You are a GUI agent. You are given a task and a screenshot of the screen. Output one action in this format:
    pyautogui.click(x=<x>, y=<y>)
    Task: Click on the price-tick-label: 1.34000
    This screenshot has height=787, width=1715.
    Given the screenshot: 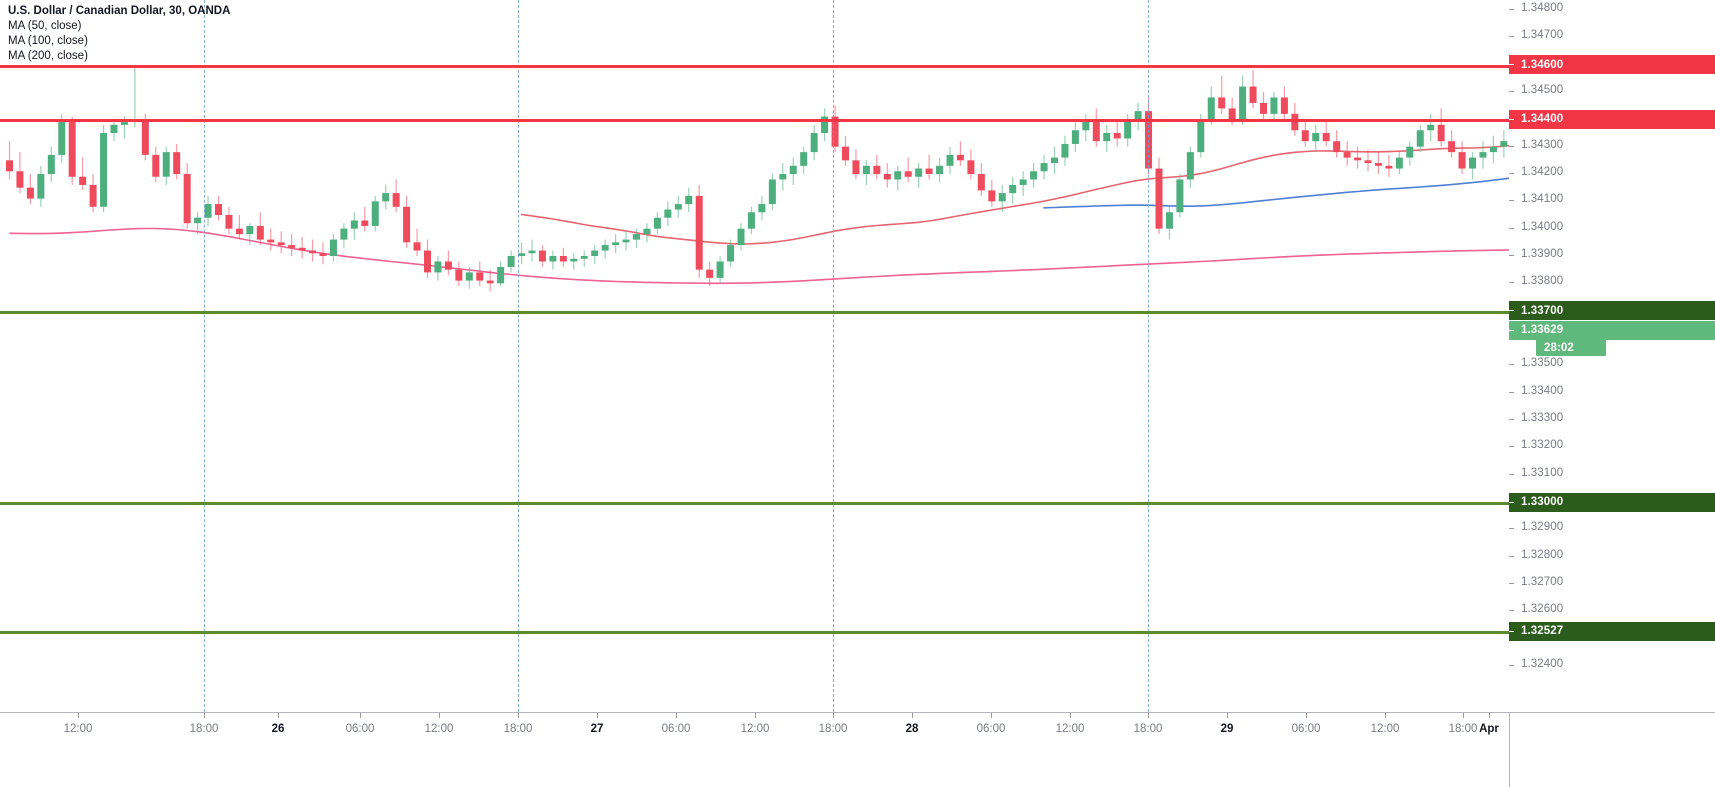 What is the action you would take?
    pyautogui.click(x=1542, y=226)
    